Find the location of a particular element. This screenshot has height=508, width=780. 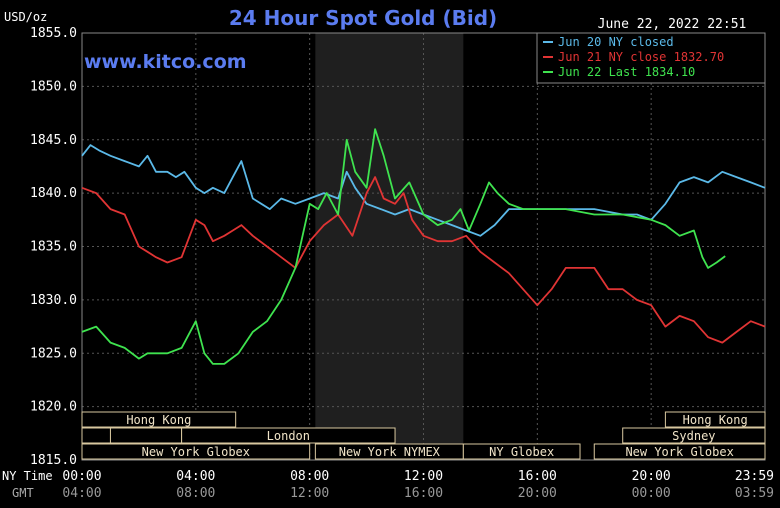

y-tick-label: 1835.0 is located at coordinates (53, 247).